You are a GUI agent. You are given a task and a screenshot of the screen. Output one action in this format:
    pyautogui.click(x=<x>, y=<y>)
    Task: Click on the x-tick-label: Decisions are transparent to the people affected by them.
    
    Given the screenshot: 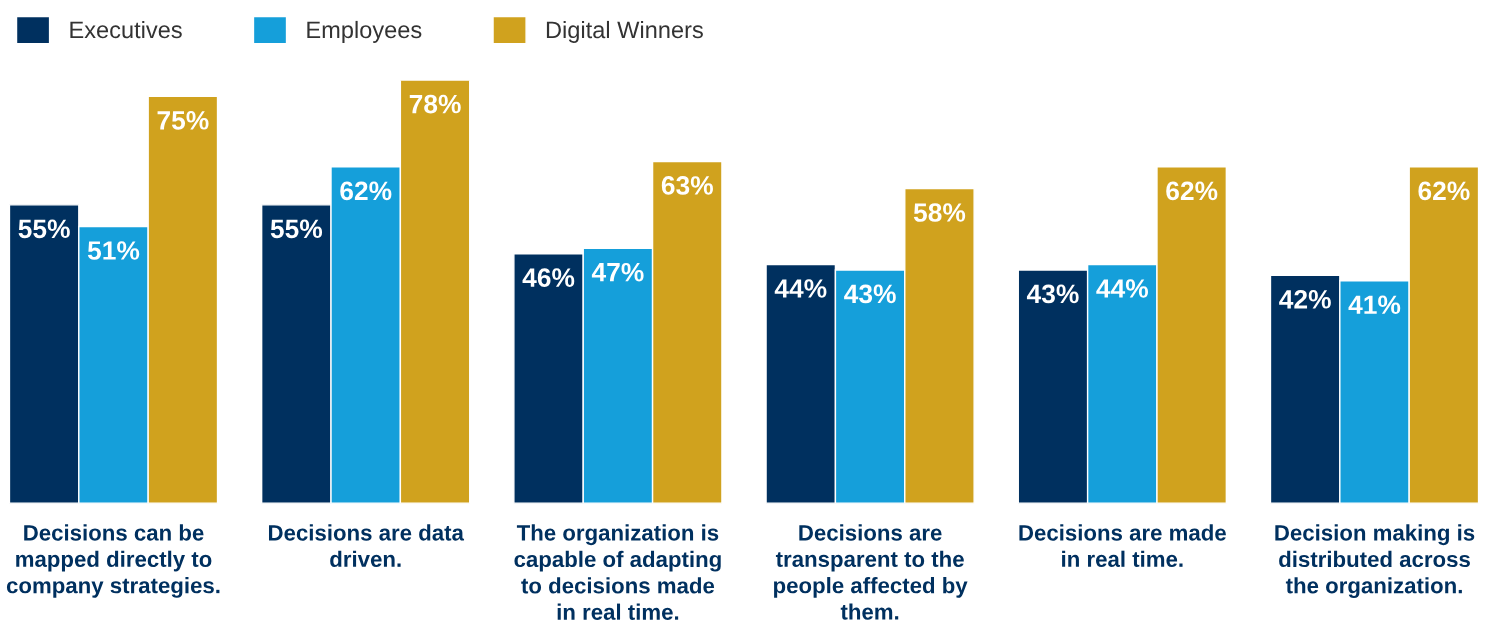 What is the action you would take?
    pyautogui.click(x=871, y=572)
    